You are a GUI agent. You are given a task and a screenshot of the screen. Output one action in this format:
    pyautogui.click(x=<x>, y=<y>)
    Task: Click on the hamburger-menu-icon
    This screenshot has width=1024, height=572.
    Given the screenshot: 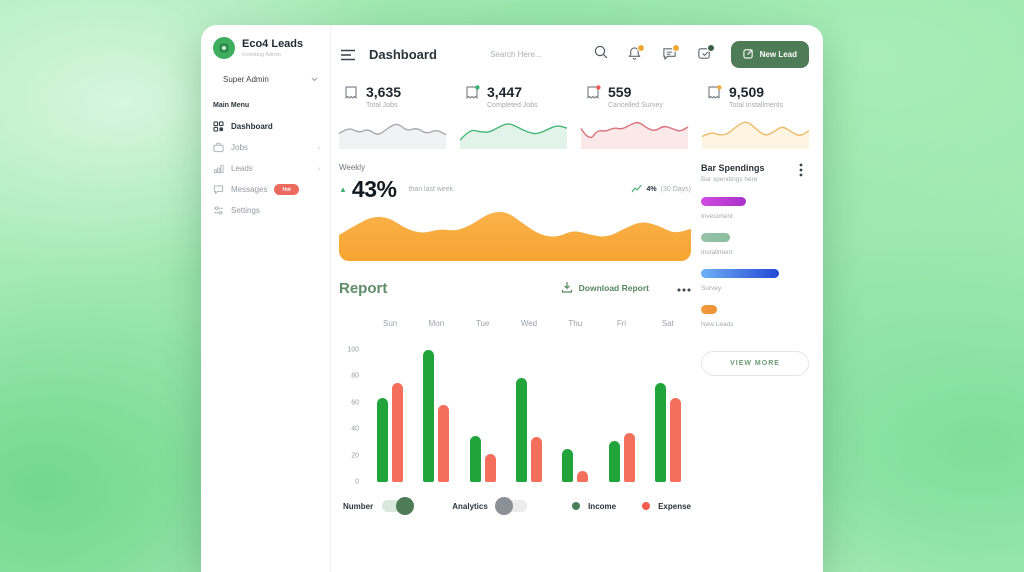 What is the action you would take?
    pyautogui.click(x=348, y=54)
    